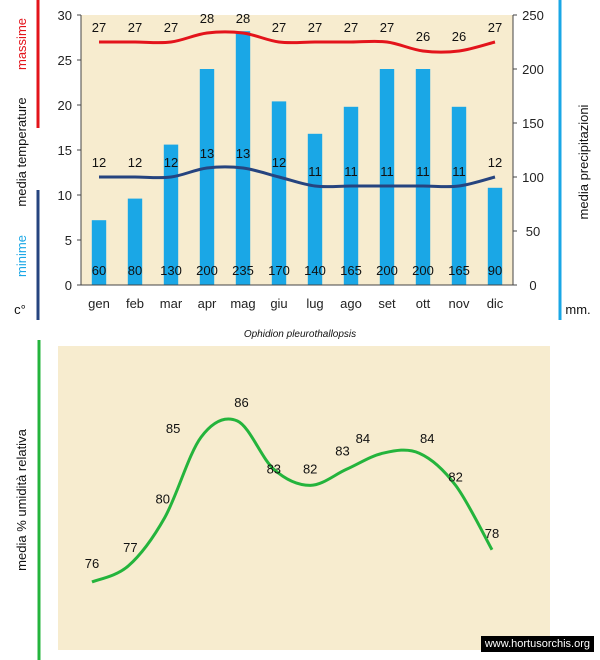 The height and width of the screenshot is (660, 600). Describe the element at coordinates (459, 303) in the screenshot. I see `x-tick-label-nov: nov` at that location.